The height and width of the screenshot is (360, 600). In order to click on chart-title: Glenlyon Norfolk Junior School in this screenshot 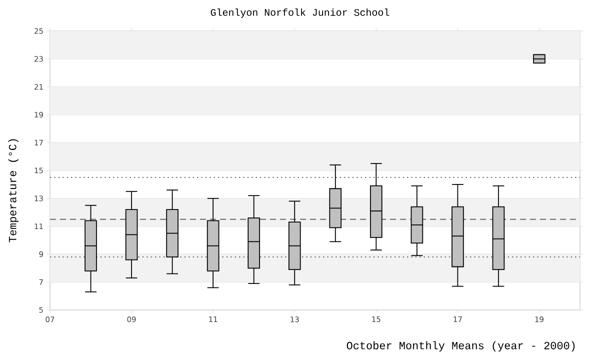, I will do `click(300, 13)`.